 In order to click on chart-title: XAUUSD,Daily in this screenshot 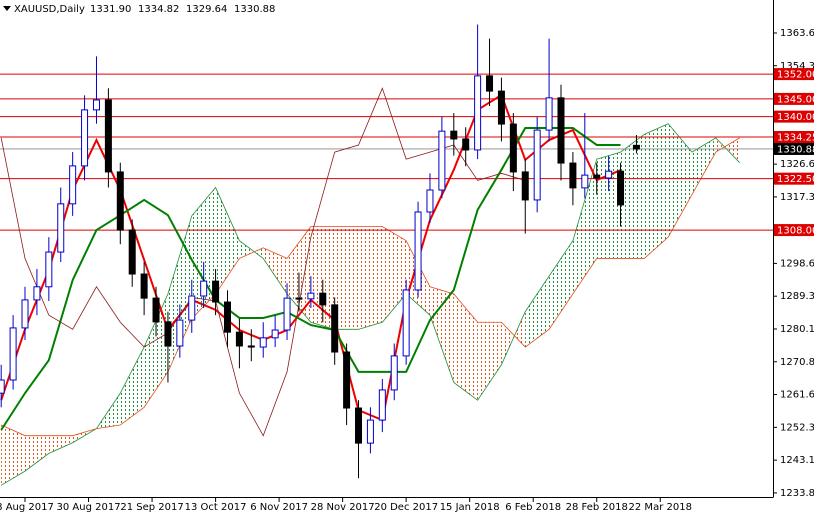, I will do `click(49, 9)`.